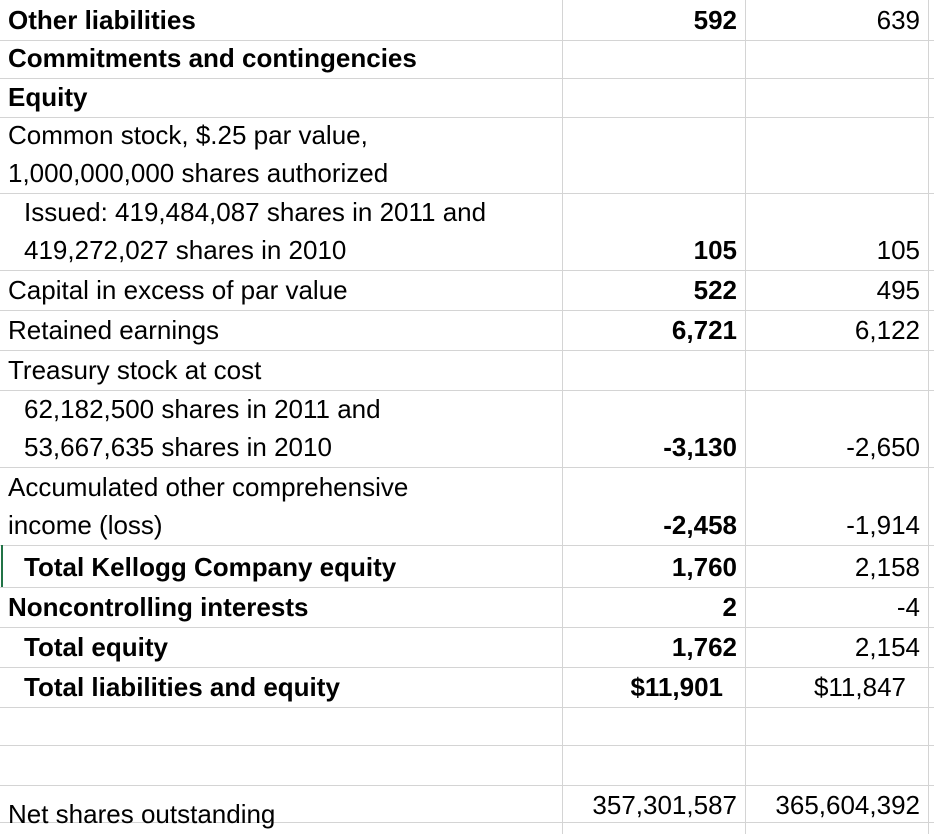  What do you see at coordinates (158, 607) in the screenshot?
I see `label-line: Noncontrolling interests` at bounding box center [158, 607].